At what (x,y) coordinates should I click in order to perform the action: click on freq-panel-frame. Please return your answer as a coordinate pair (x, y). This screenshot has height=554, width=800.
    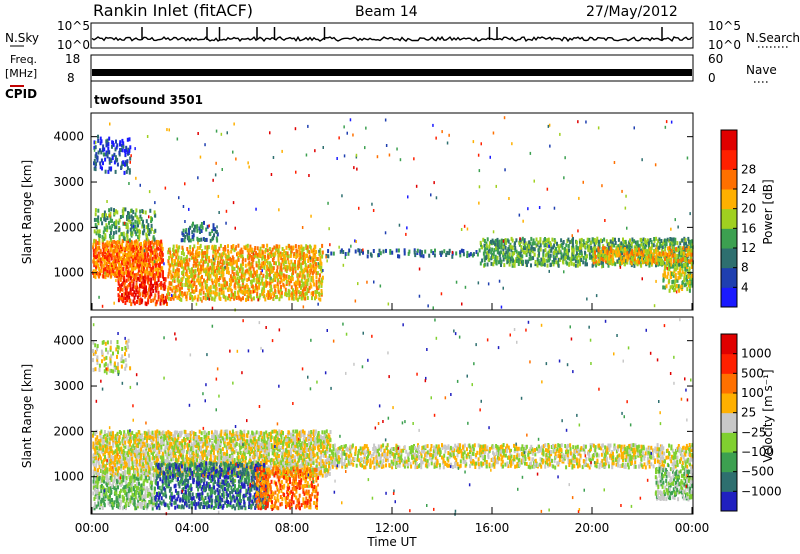
    Looking at the image, I should click on (392, 68).